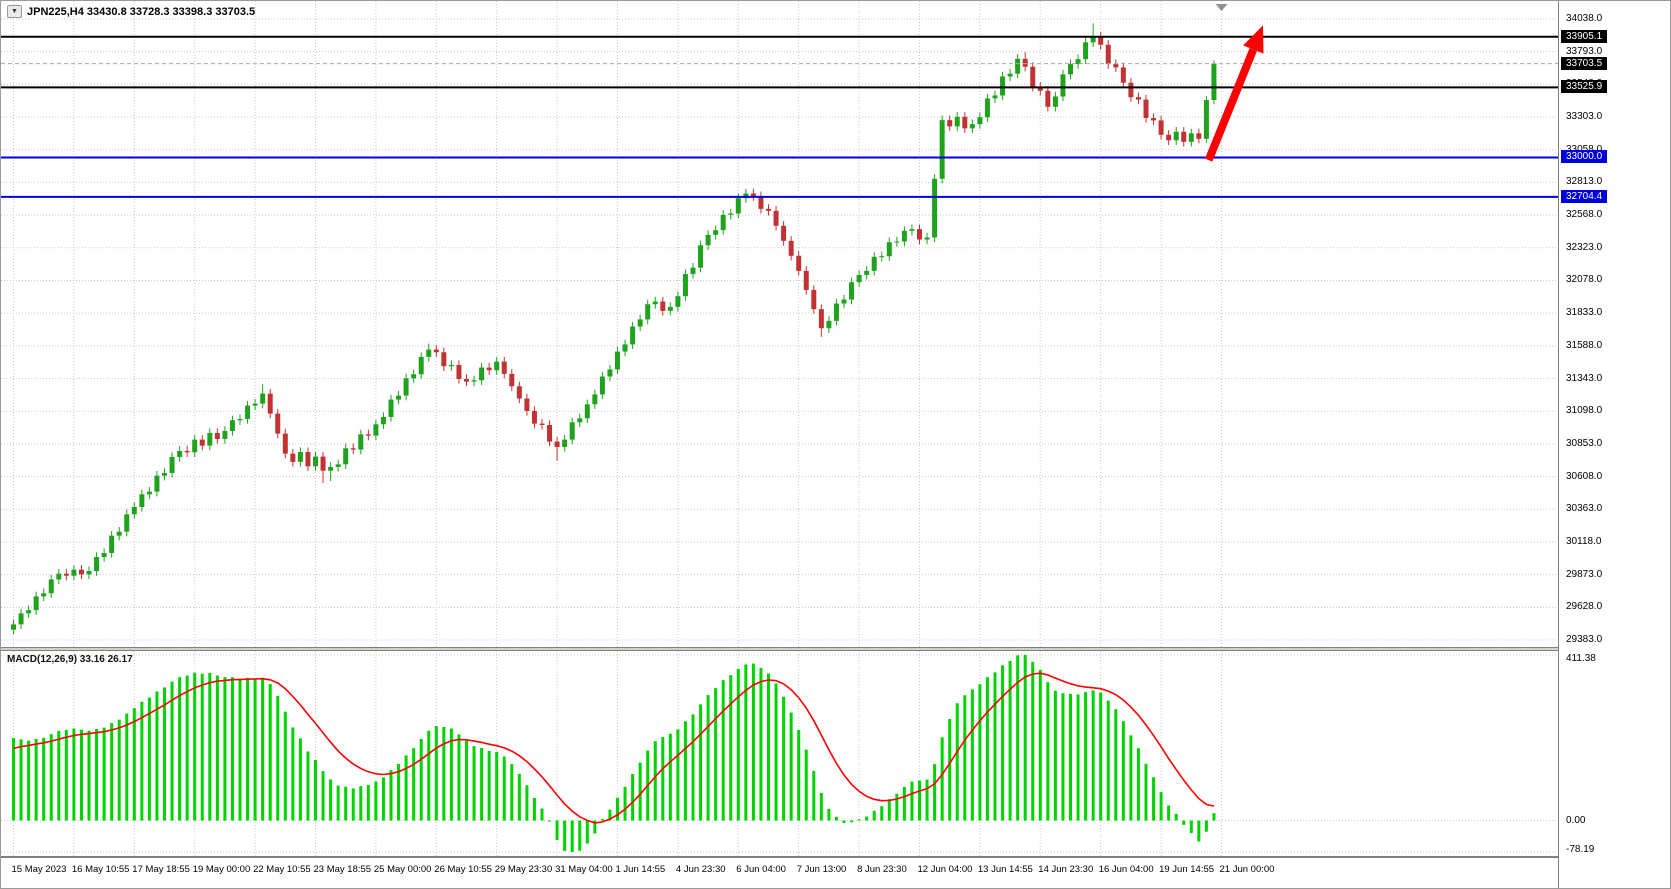  Describe the element at coordinates (1584, 607) in the screenshot. I see `price-tick-label: 29628.0` at that location.